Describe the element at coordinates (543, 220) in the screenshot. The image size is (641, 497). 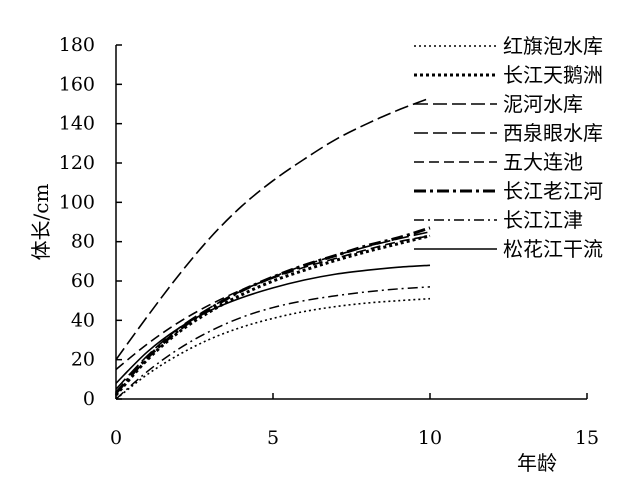
I see `legend-label-7: 长江江津` at that location.